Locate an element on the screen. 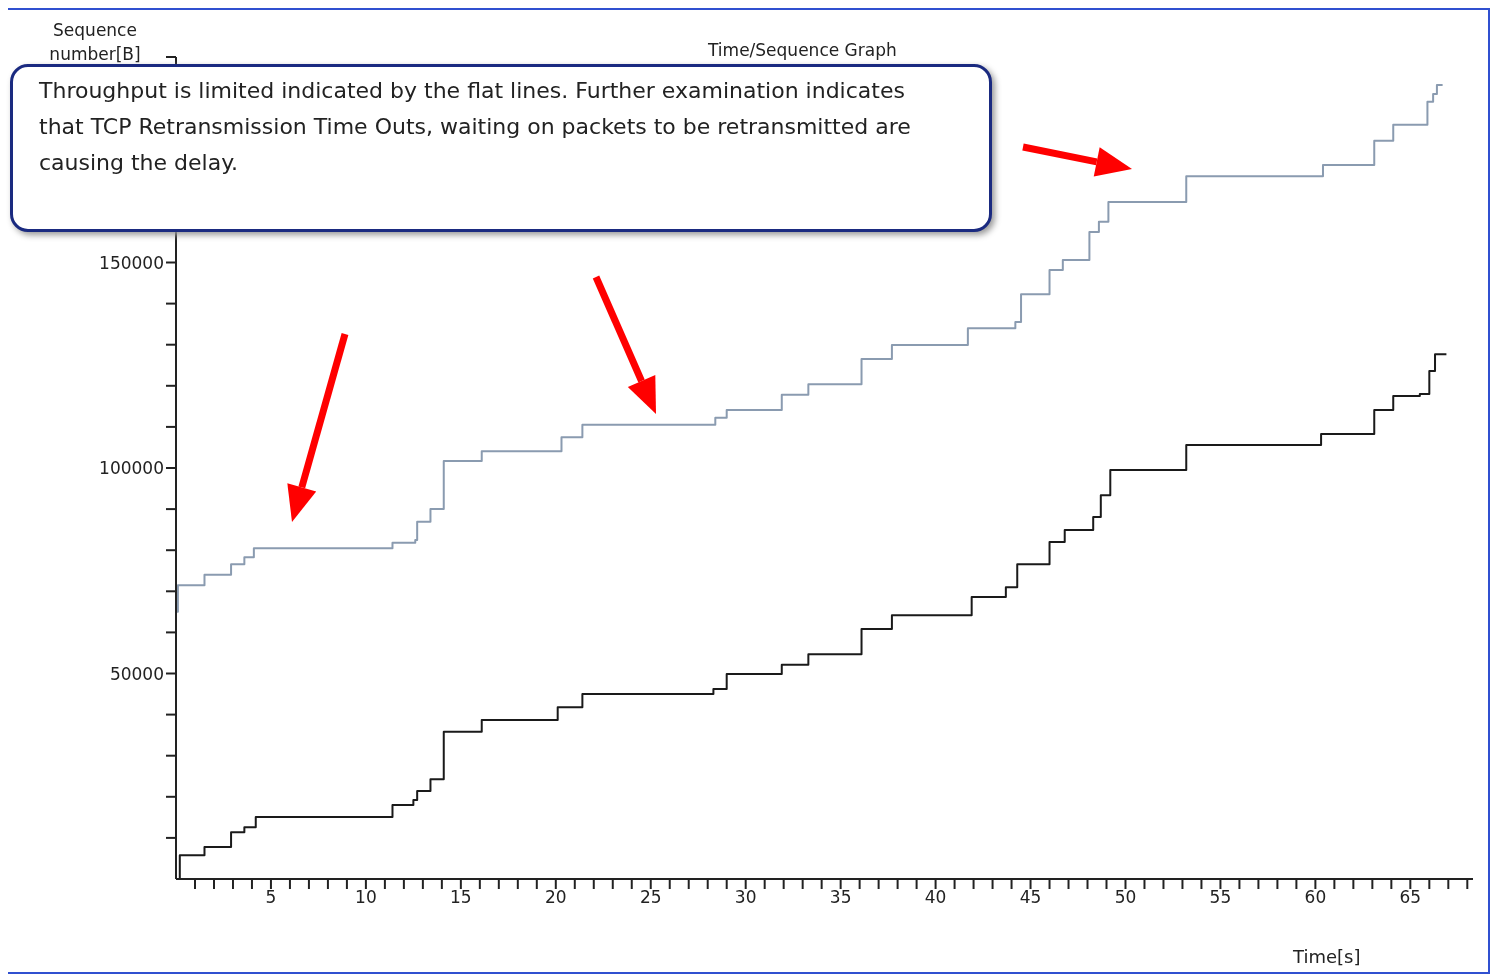  x-tick-label: 55 is located at coordinates (1220, 897).